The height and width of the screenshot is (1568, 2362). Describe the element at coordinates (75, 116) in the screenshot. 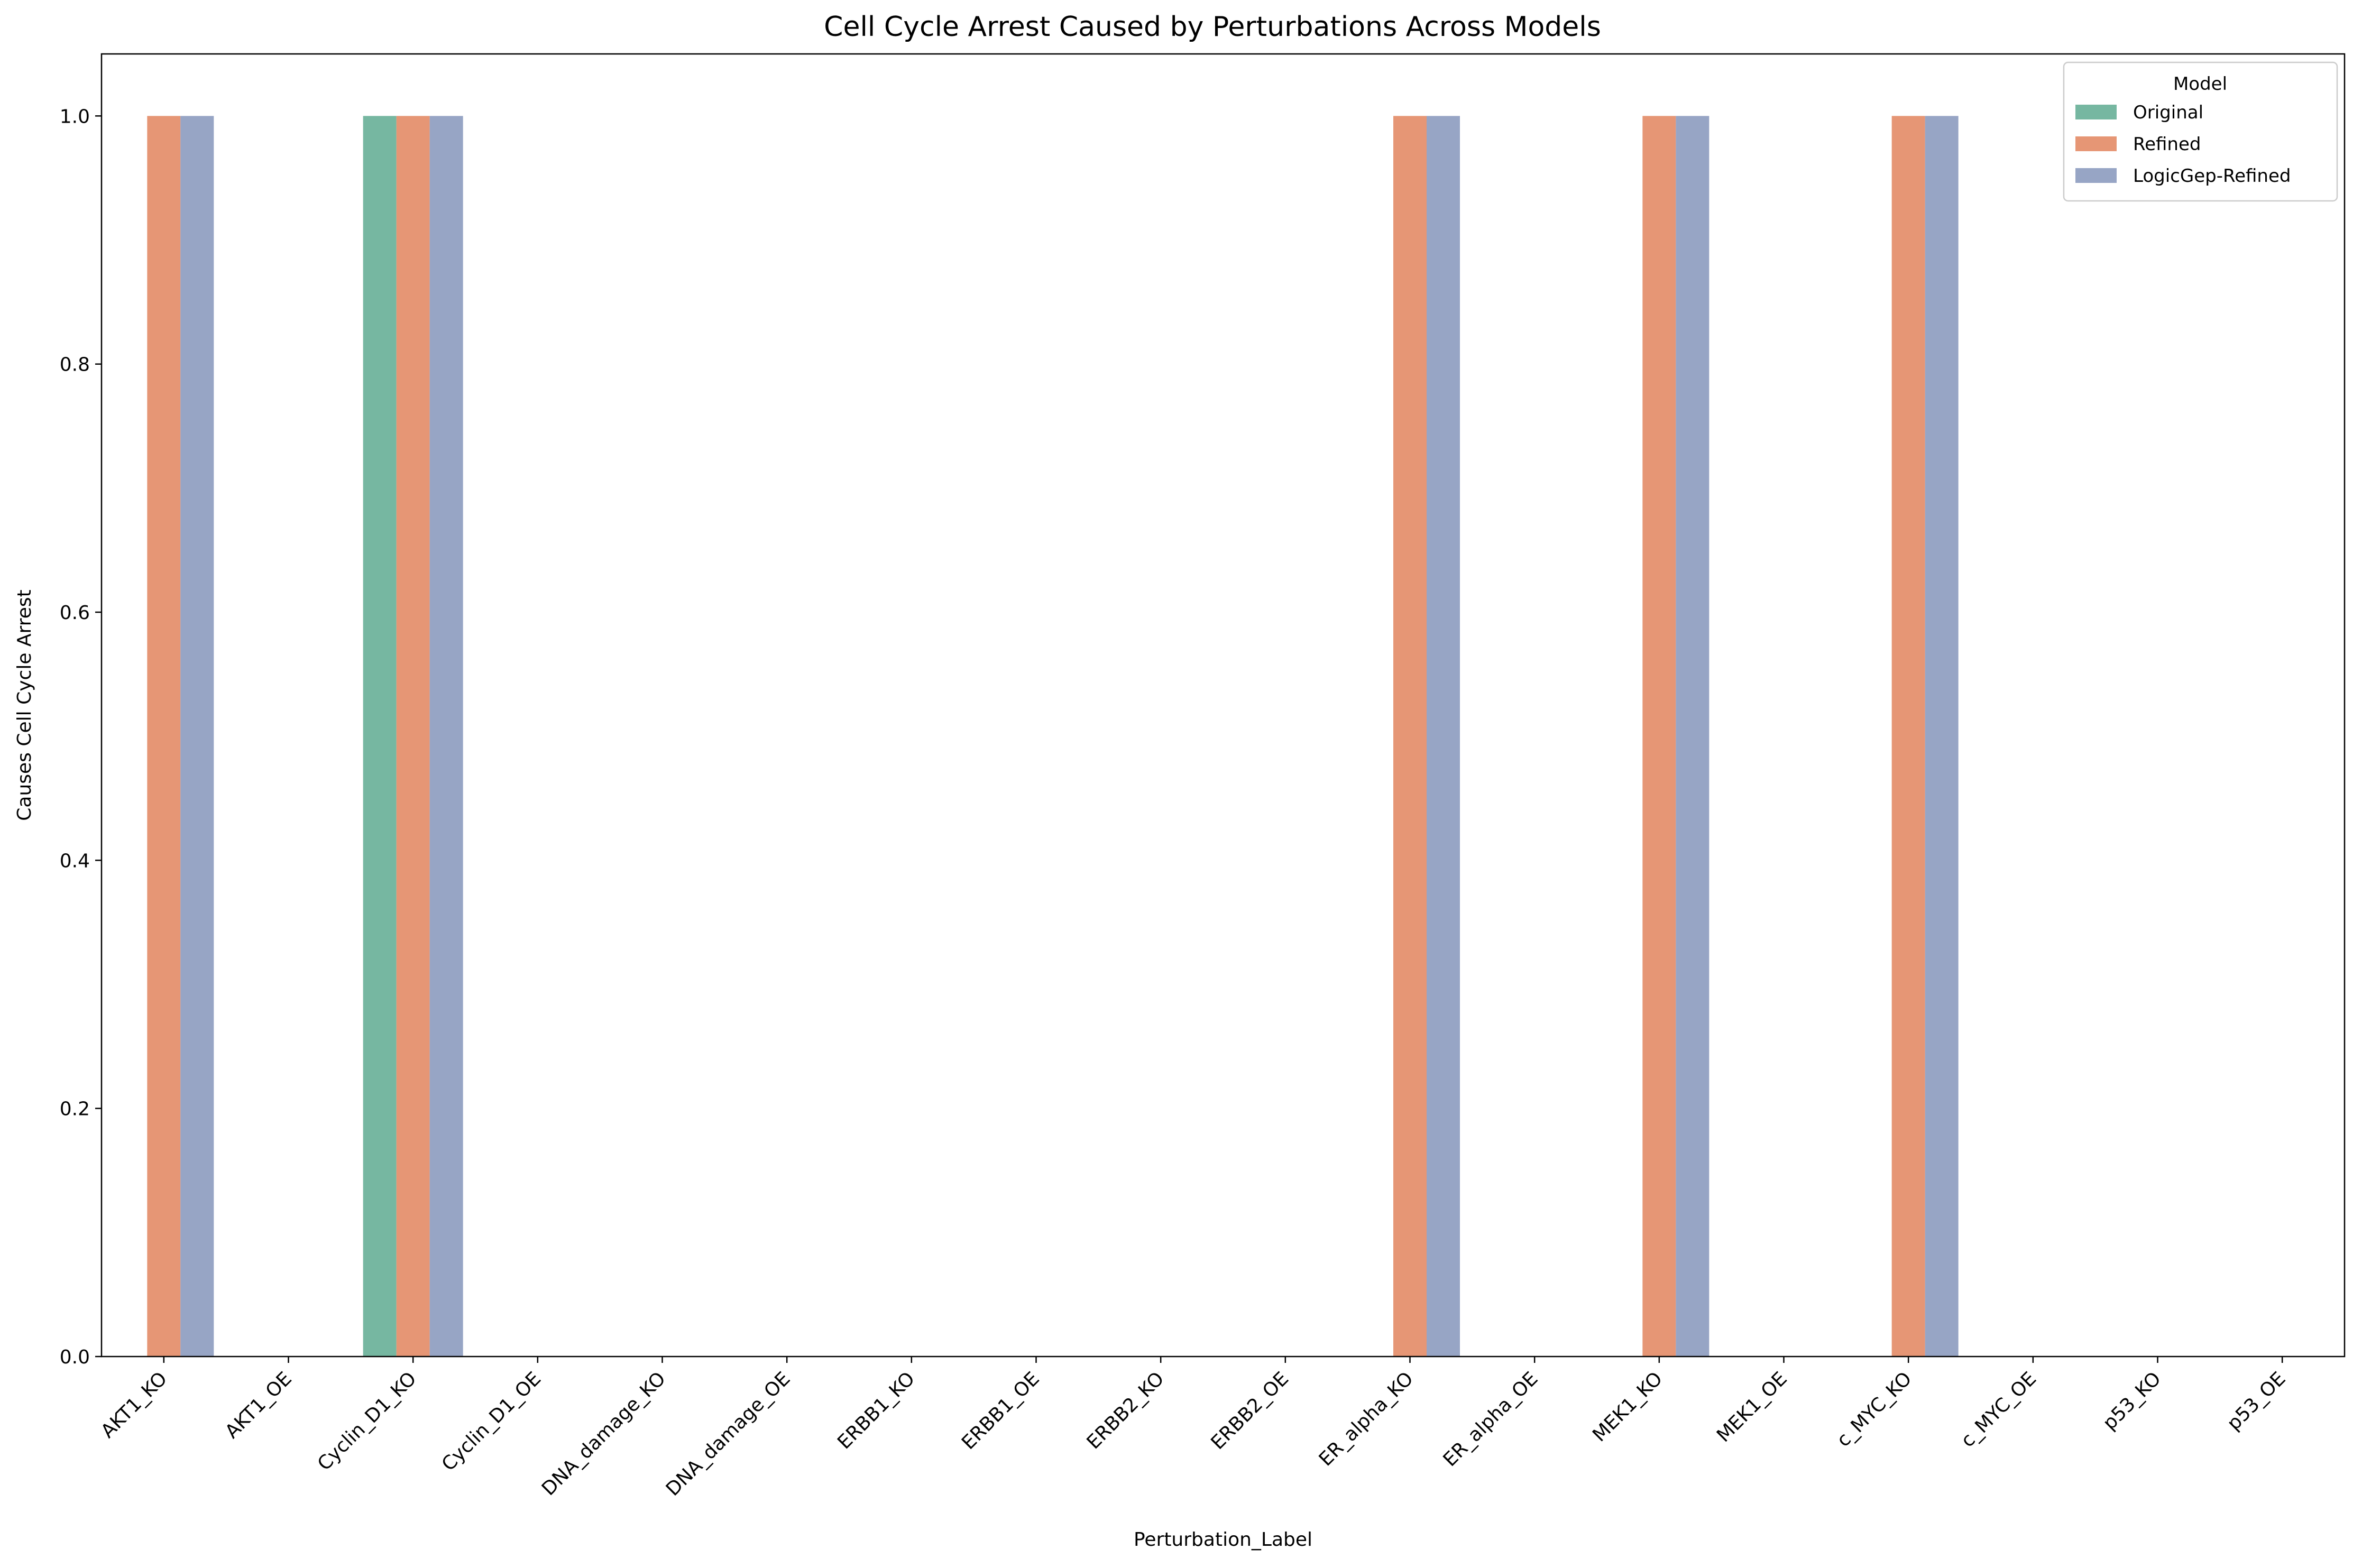

I see `y-tick-label: 1.0` at that location.